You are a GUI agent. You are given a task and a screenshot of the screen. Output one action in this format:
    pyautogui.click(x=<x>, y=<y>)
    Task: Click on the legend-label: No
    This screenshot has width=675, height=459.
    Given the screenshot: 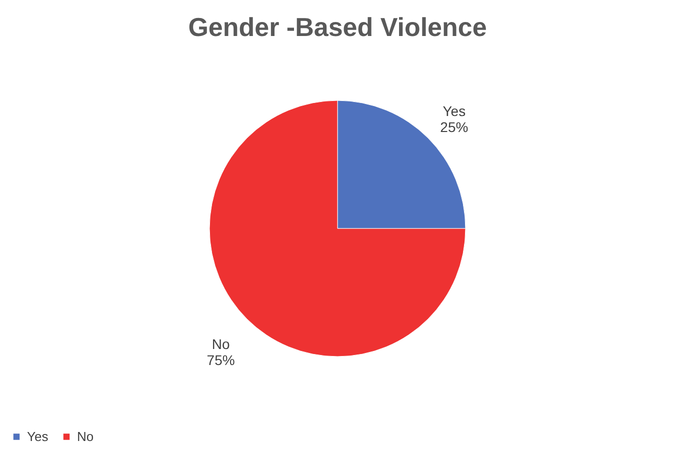 What is the action you would take?
    pyautogui.click(x=85, y=436)
    